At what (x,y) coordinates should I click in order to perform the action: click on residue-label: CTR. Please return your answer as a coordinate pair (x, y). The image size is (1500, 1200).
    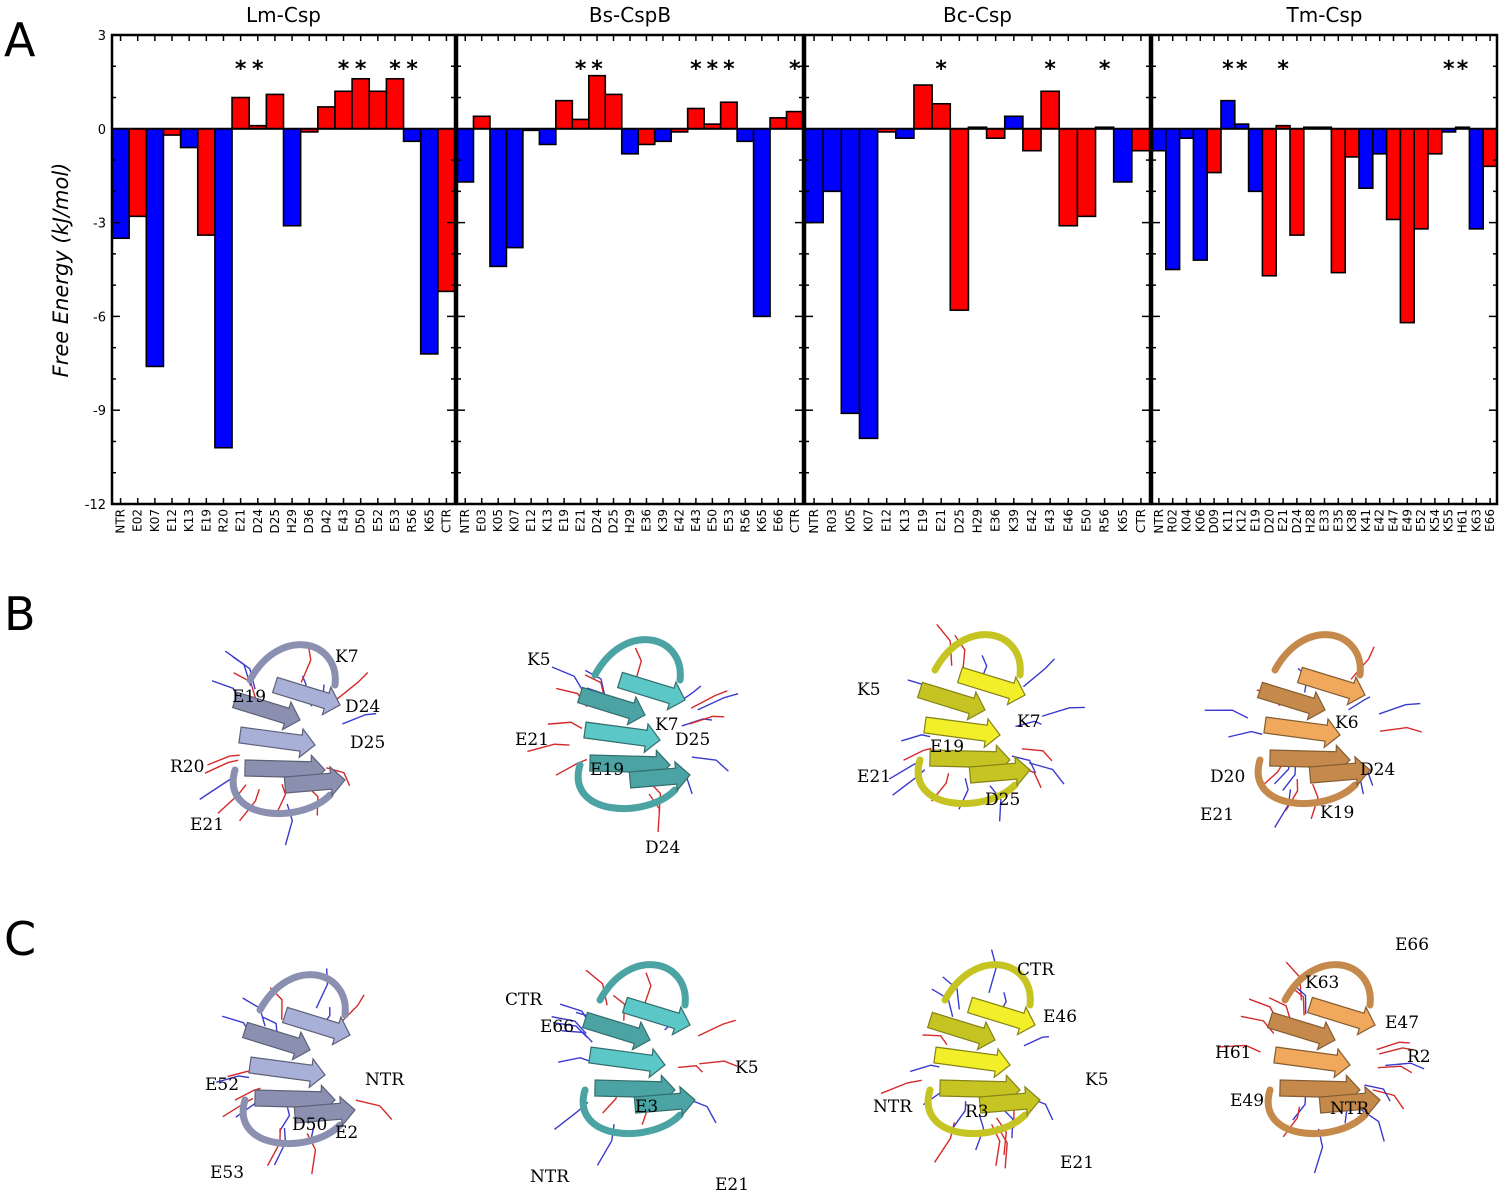
    Looking at the image, I should click on (1036, 970).